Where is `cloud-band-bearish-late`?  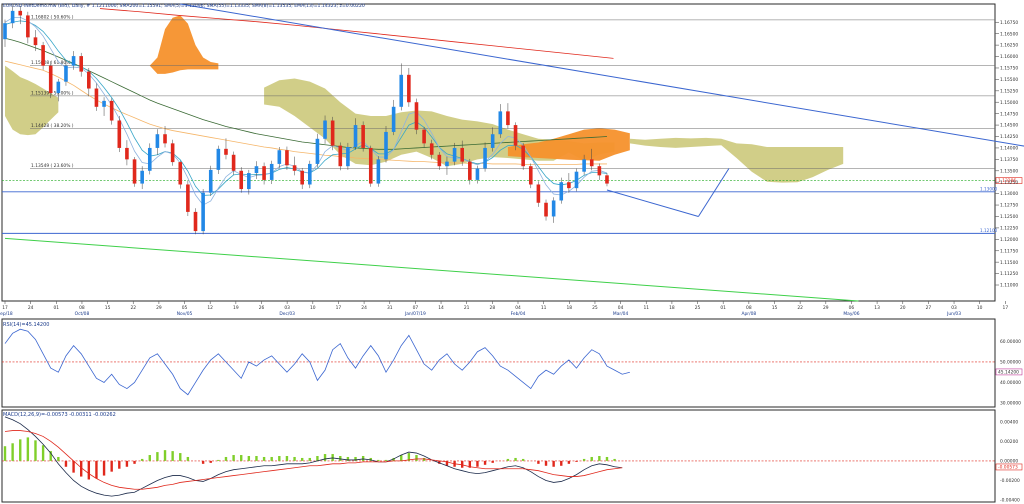
cloud-band-bearish-late is located at coordinates (568, 144).